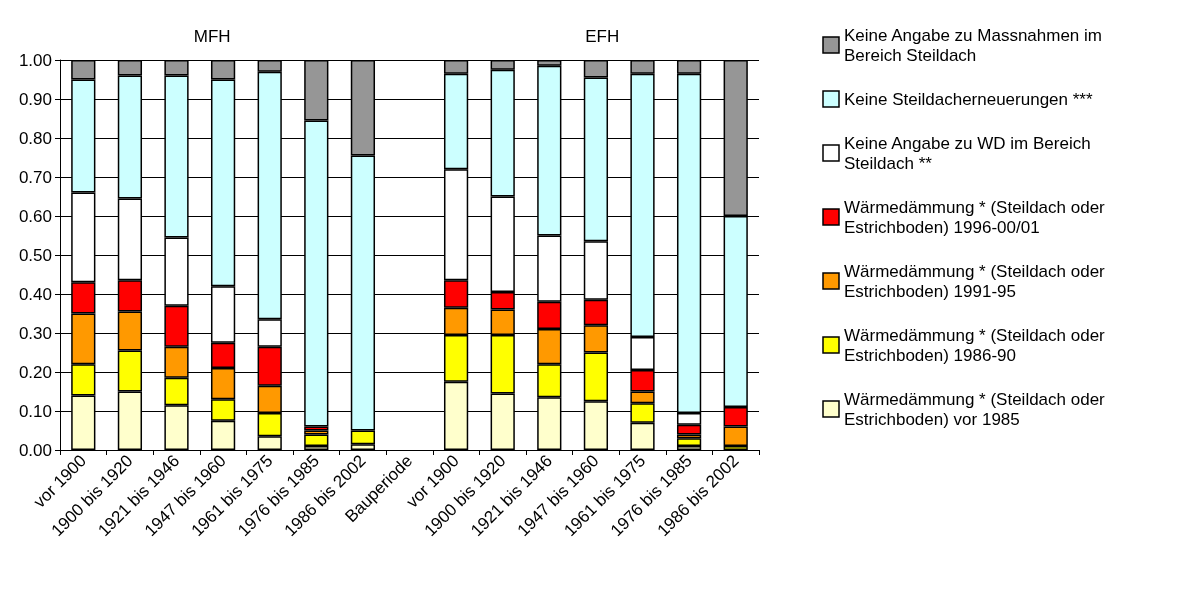  I want to click on y-tick-label: 0.00, so click(35, 450).